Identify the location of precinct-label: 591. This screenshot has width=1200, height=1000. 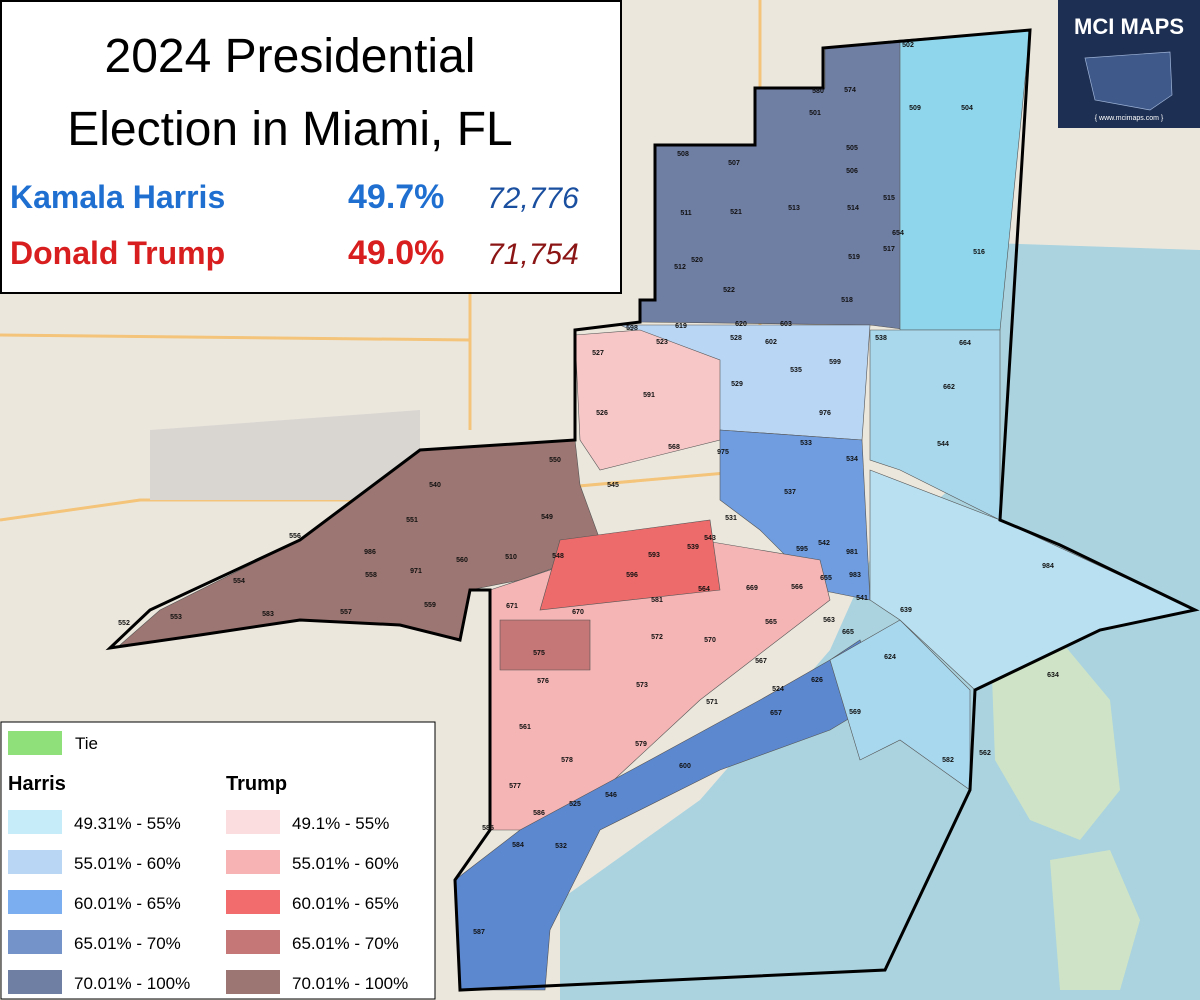
(649, 395).